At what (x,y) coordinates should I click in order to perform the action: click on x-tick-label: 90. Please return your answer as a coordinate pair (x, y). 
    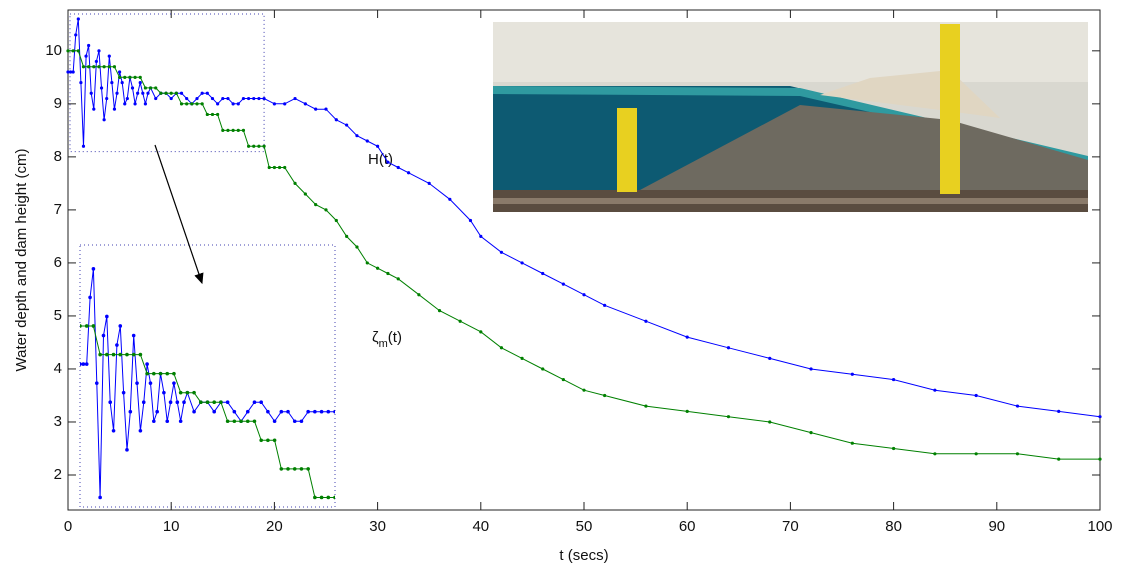
    Looking at the image, I should click on (996, 526).